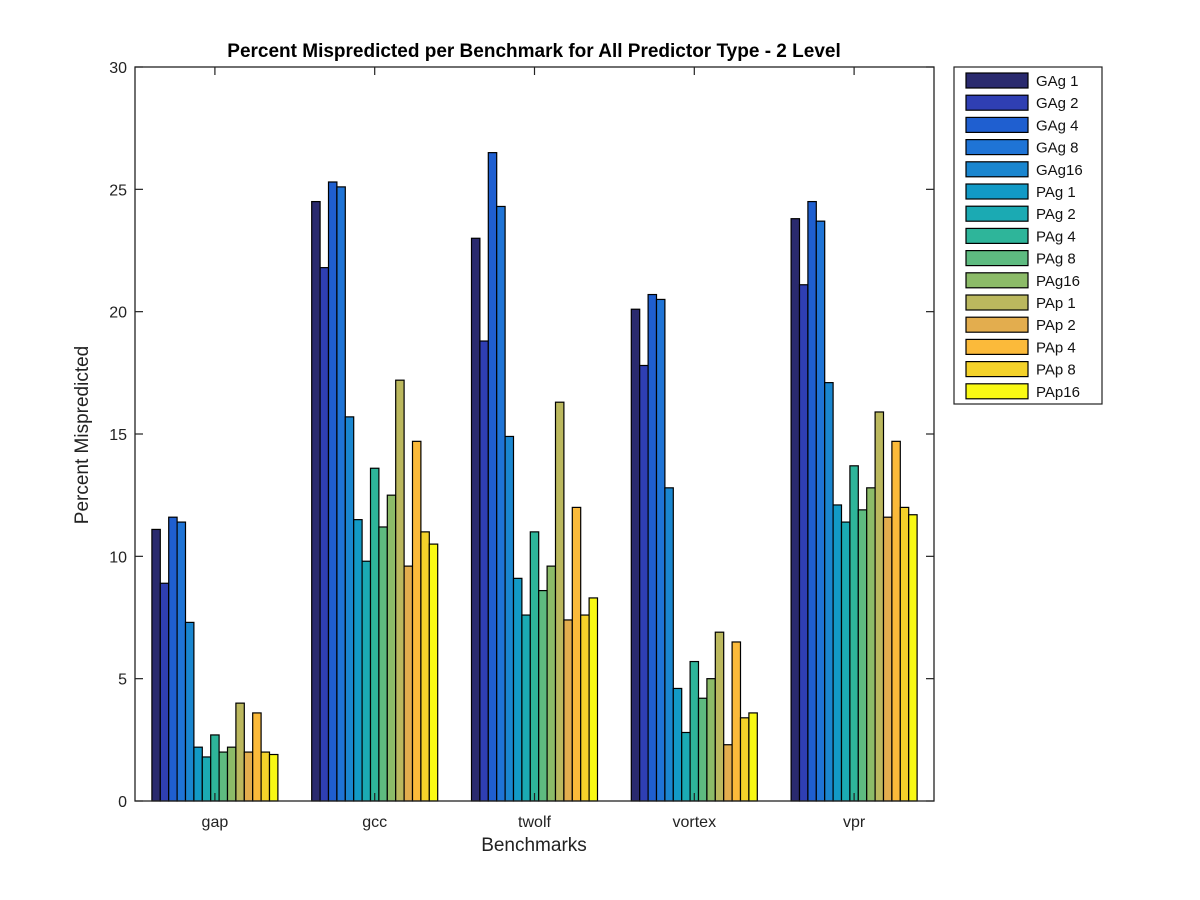  I want to click on bar-vortex-pap16, so click(753, 757).